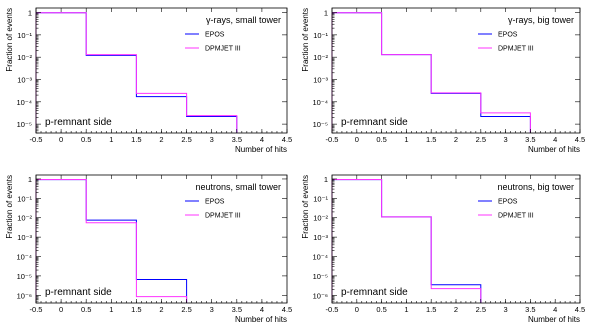 This screenshot has width=596, height=331. What do you see at coordinates (541, 20) in the screenshot?
I see `panel-title: γ-rays, big tower` at bounding box center [541, 20].